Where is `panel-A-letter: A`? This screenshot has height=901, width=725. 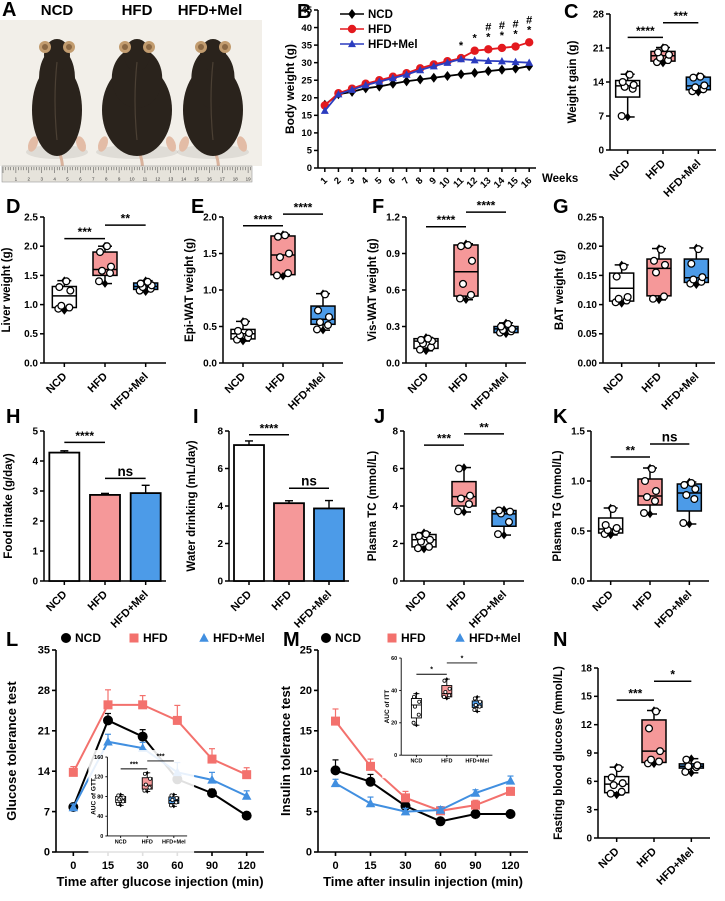 panel-A-letter: A is located at coordinates (9, 10).